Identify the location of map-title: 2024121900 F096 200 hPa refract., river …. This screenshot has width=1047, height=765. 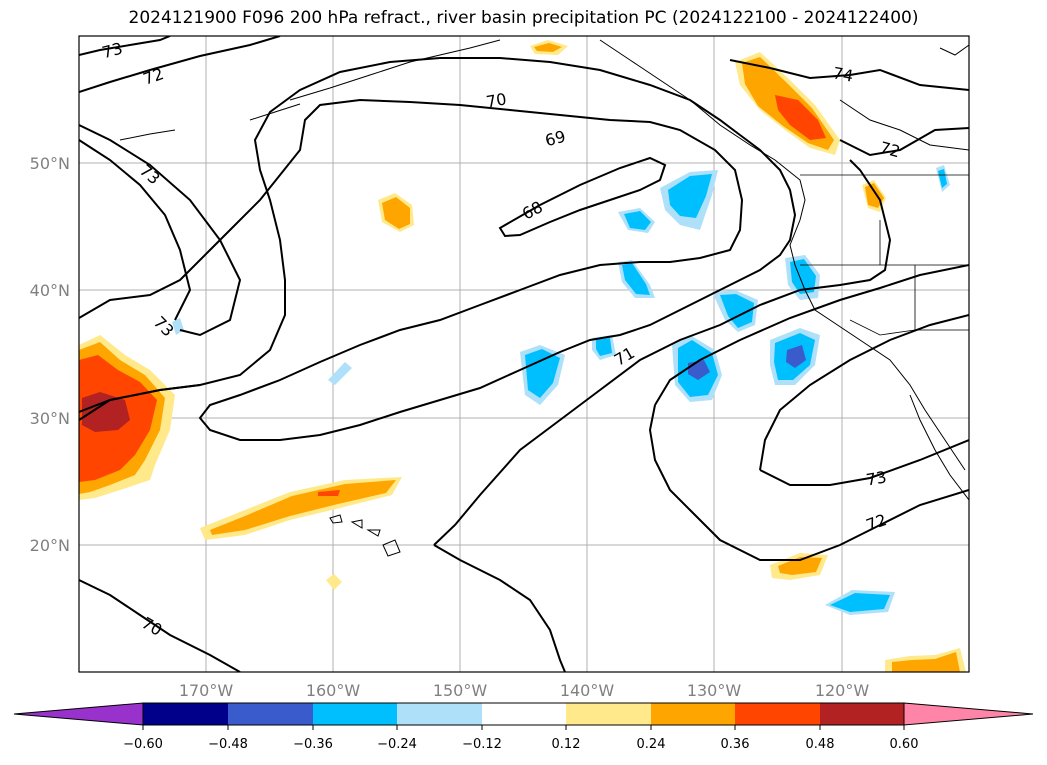
(523, 18).